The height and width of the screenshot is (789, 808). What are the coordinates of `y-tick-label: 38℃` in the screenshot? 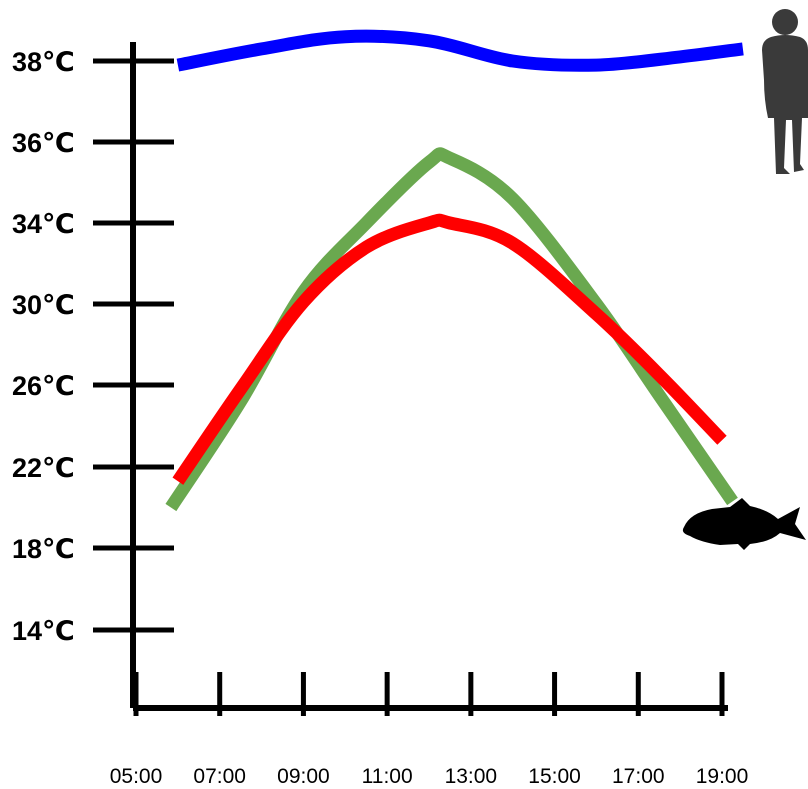 It's located at (43, 62).